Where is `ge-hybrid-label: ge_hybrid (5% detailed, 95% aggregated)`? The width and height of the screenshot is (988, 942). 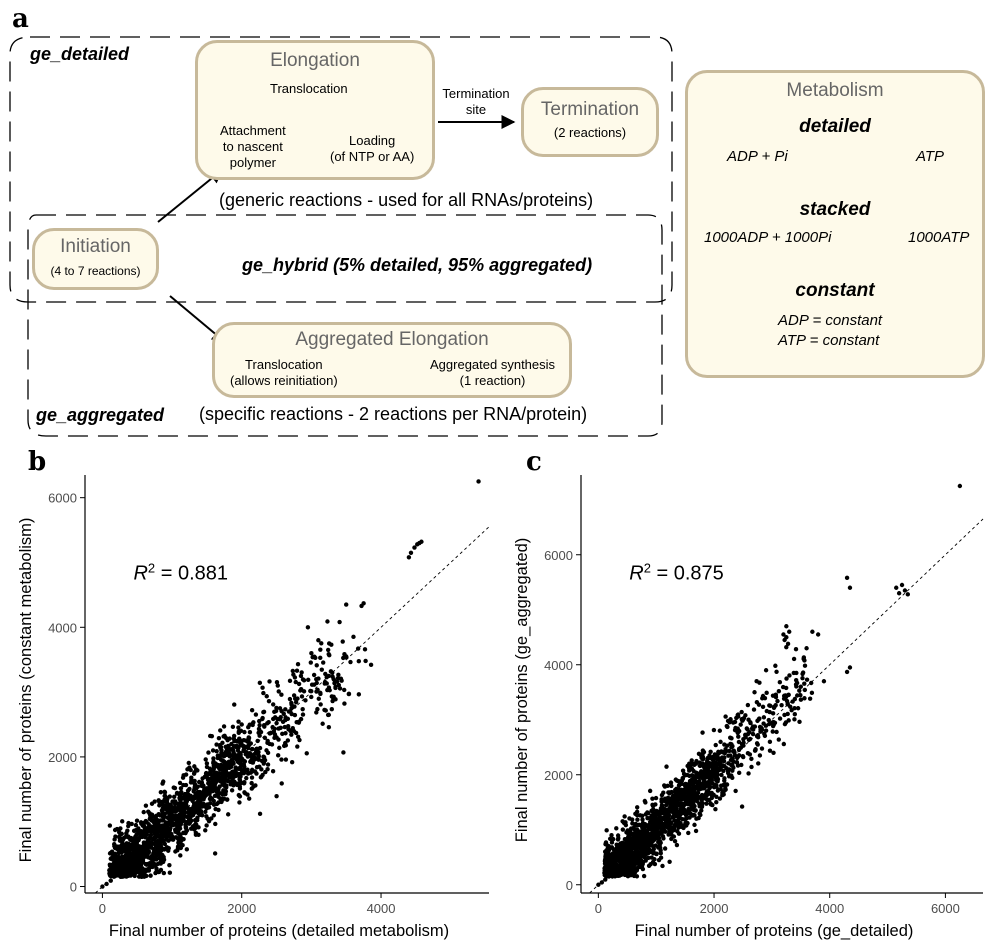
ge-hybrid-label: ge_hybrid (5% detailed, 95% aggregated) is located at coordinates (417, 265).